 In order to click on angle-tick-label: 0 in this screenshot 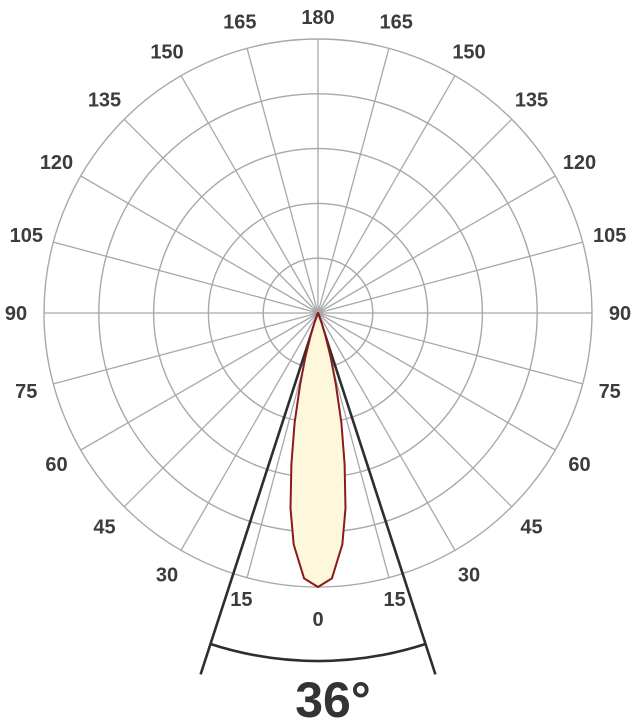, I will do `click(317, 620)`.